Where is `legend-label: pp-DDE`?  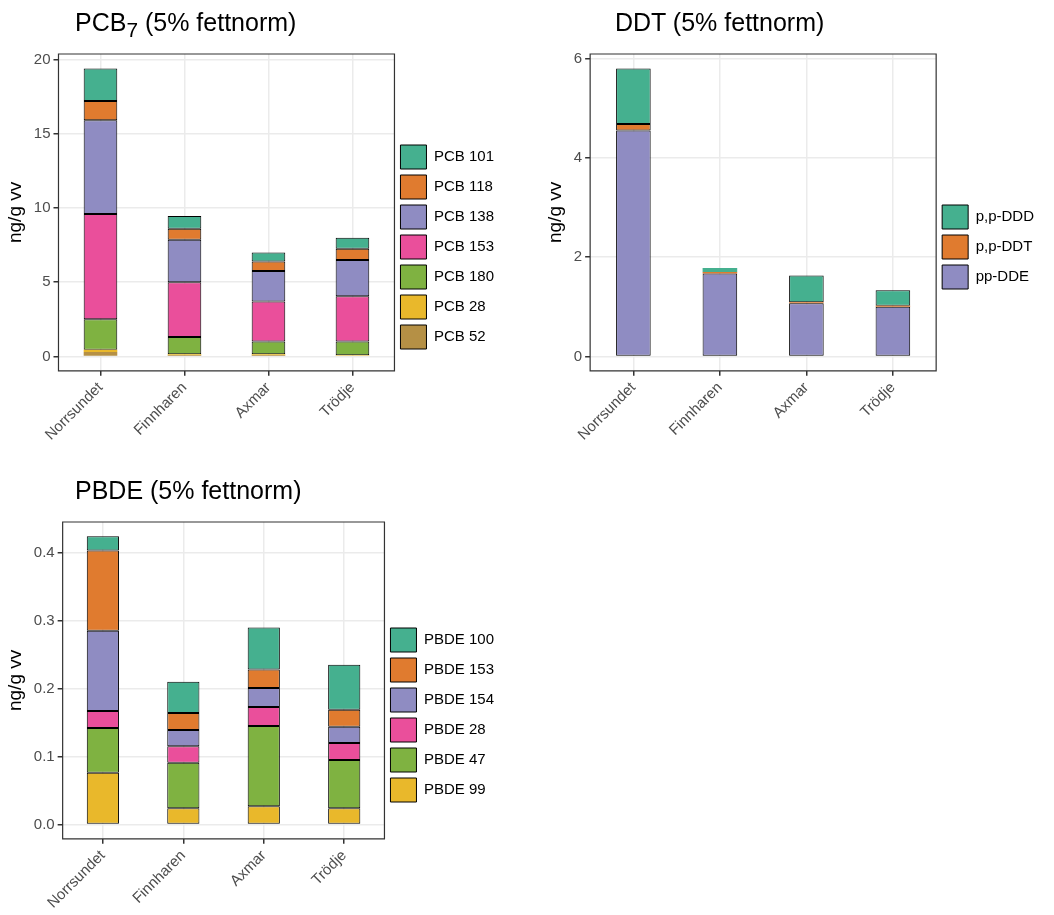
legend-label: pp-DDE is located at coordinates (1002, 276).